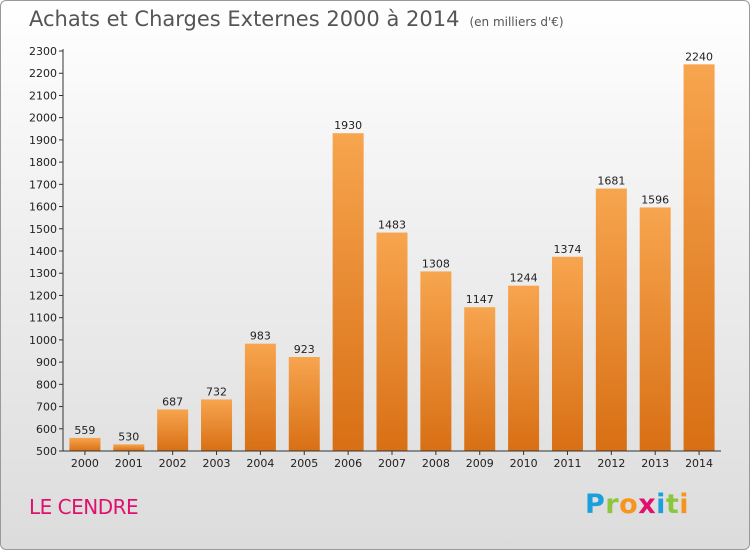 The image size is (750, 550). What do you see at coordinates (392, 463) in the screenshot?
I see `x-tick-label: 2007` at bounding box center [392, 463].